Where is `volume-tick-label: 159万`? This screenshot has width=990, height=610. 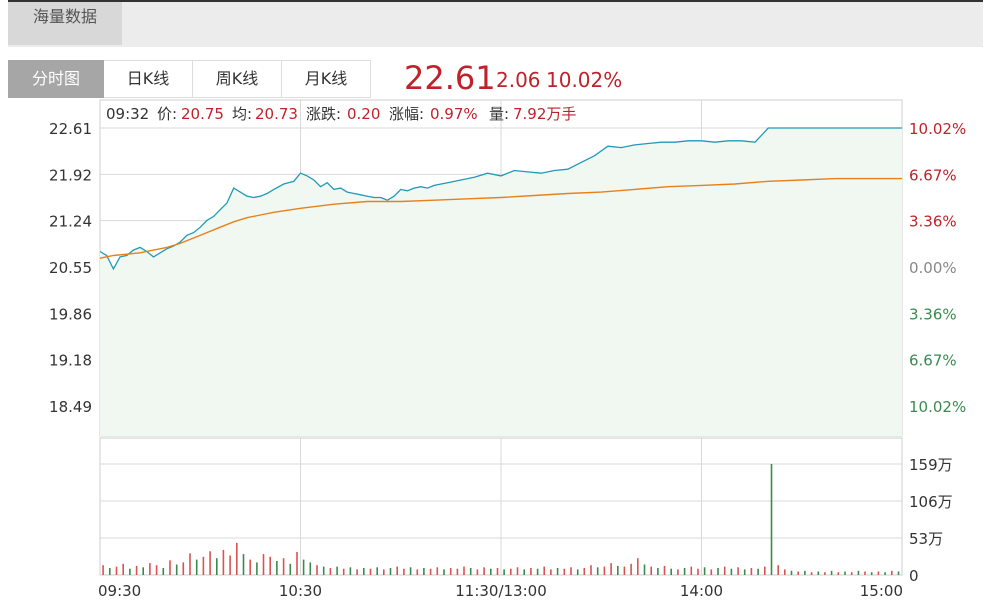 volume-tick-label: 159万 is located at coordinates (931, 465).